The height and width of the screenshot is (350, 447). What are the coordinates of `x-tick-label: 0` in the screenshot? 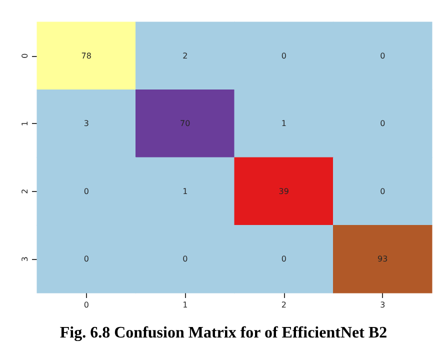 It's located at (86, 305).